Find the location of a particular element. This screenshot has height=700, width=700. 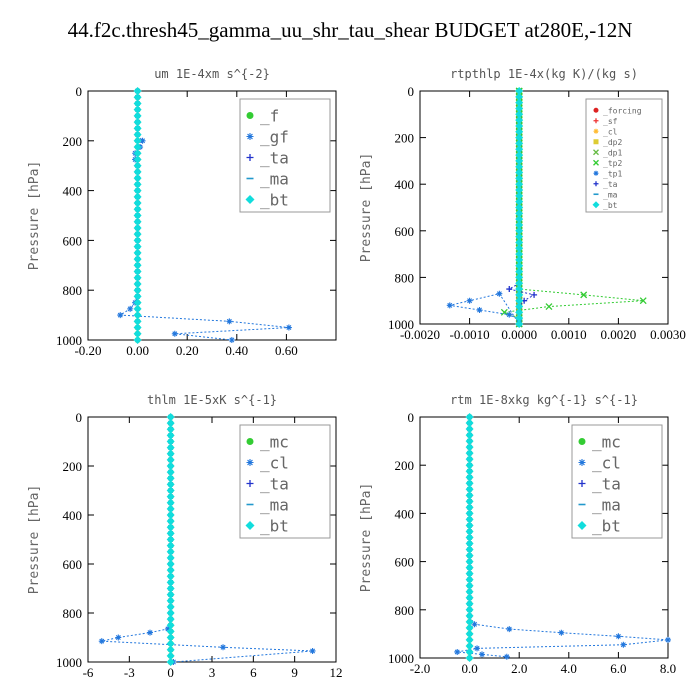

x-tick-label: -0.0010 is located at coordinates (470, 334).